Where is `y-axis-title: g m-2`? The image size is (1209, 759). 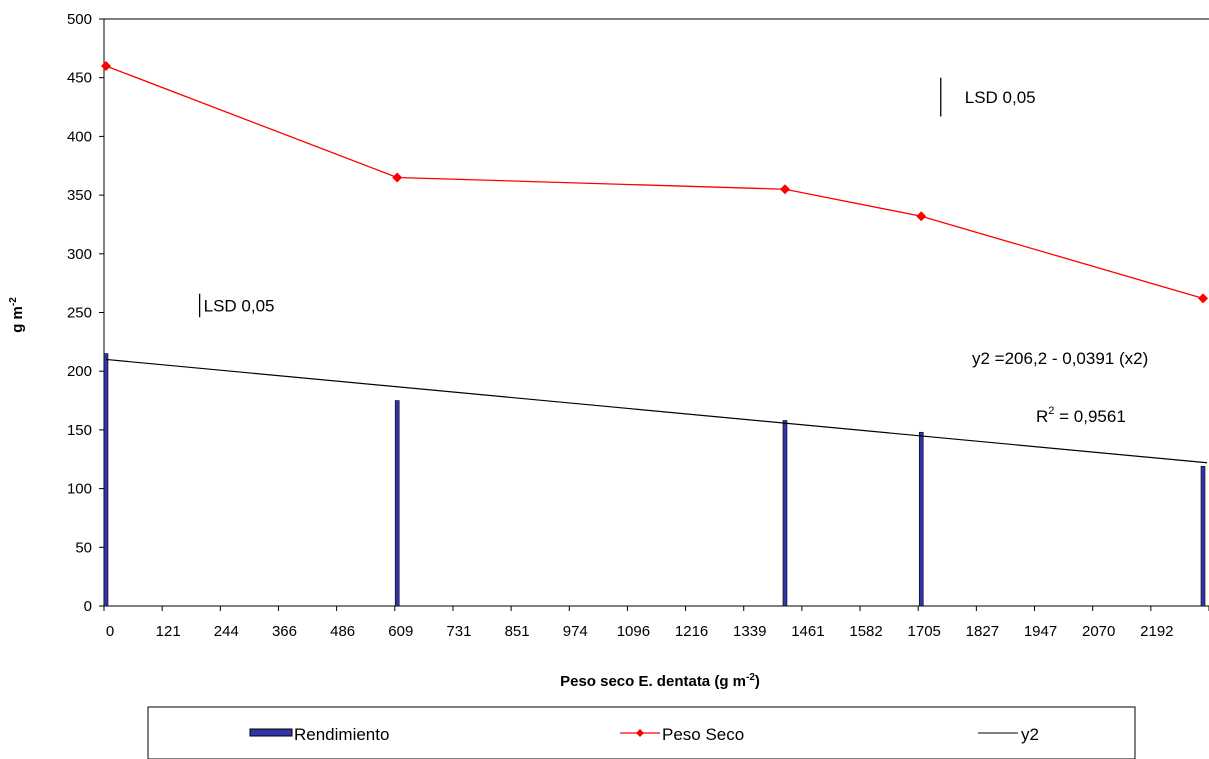
y-axis-title: g m-2 is located at coordinates (17, 315).